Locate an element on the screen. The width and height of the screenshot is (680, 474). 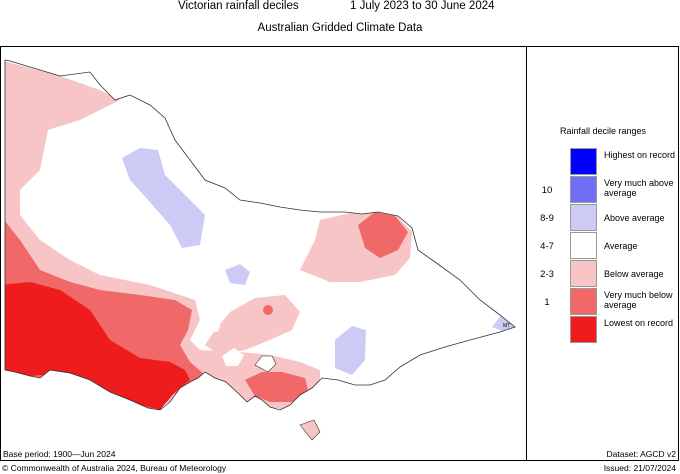
map-period: 1 July 2023 to 30 June 2024 is located at coordinates (422, 6).